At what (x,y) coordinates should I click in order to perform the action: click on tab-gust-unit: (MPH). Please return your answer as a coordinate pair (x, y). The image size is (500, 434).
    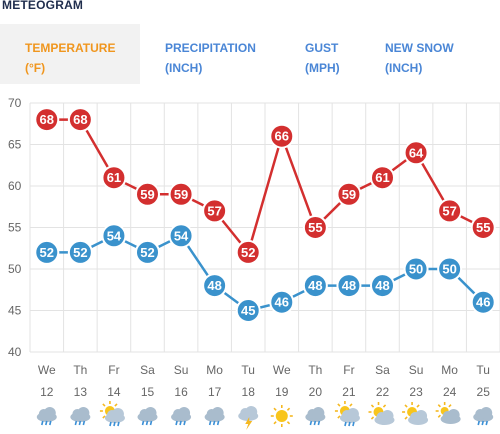
    Looking at the image, I should click on (322, 68).